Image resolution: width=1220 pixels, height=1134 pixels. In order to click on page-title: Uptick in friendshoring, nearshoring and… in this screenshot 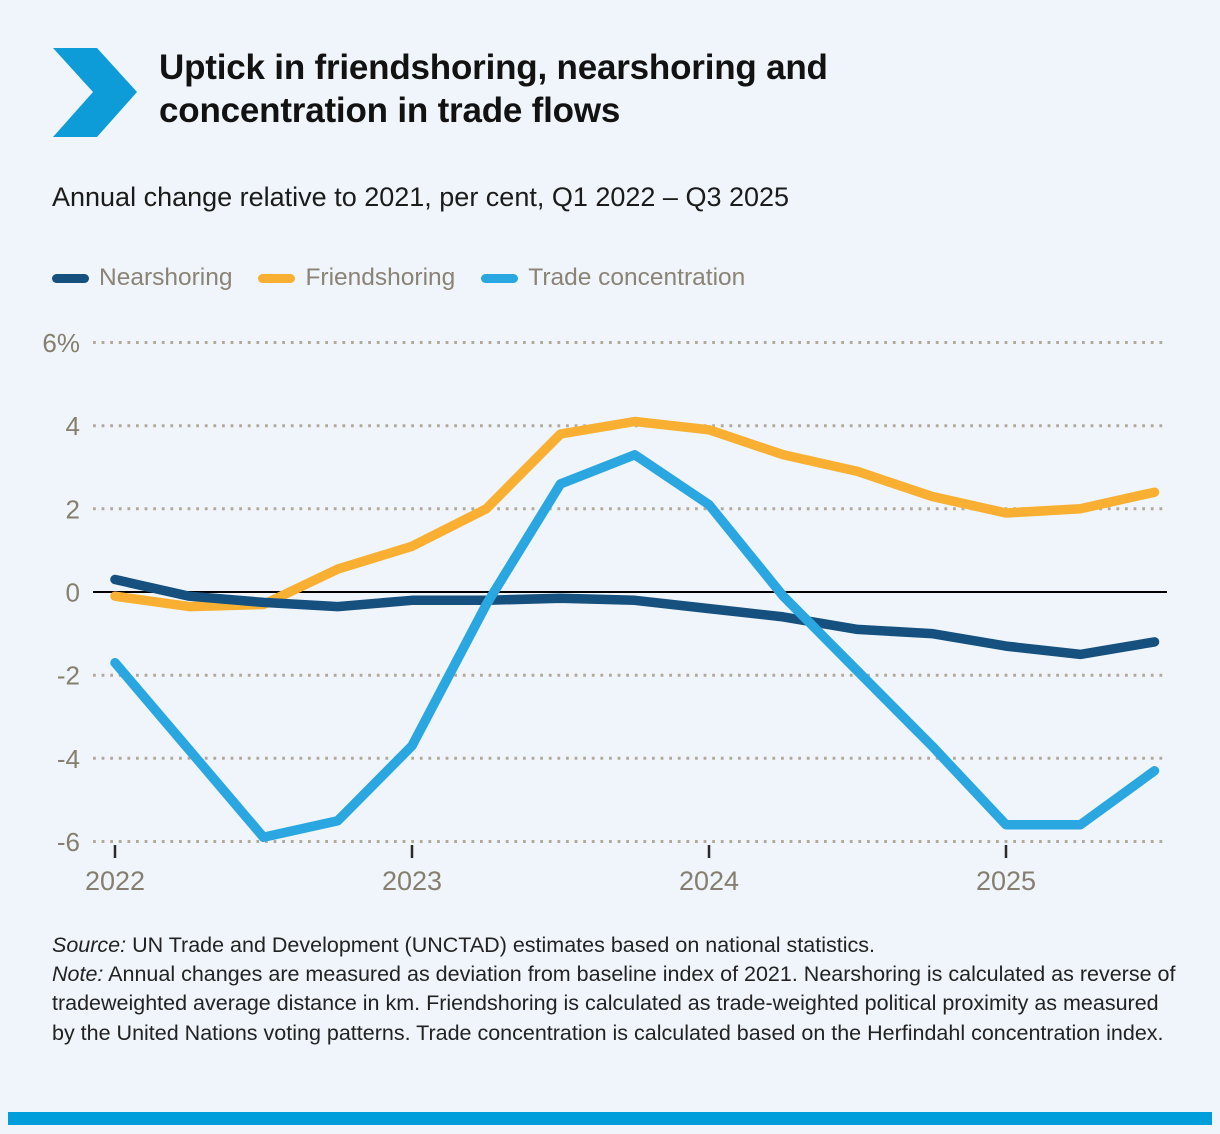, I will do `click(493, 89)`.